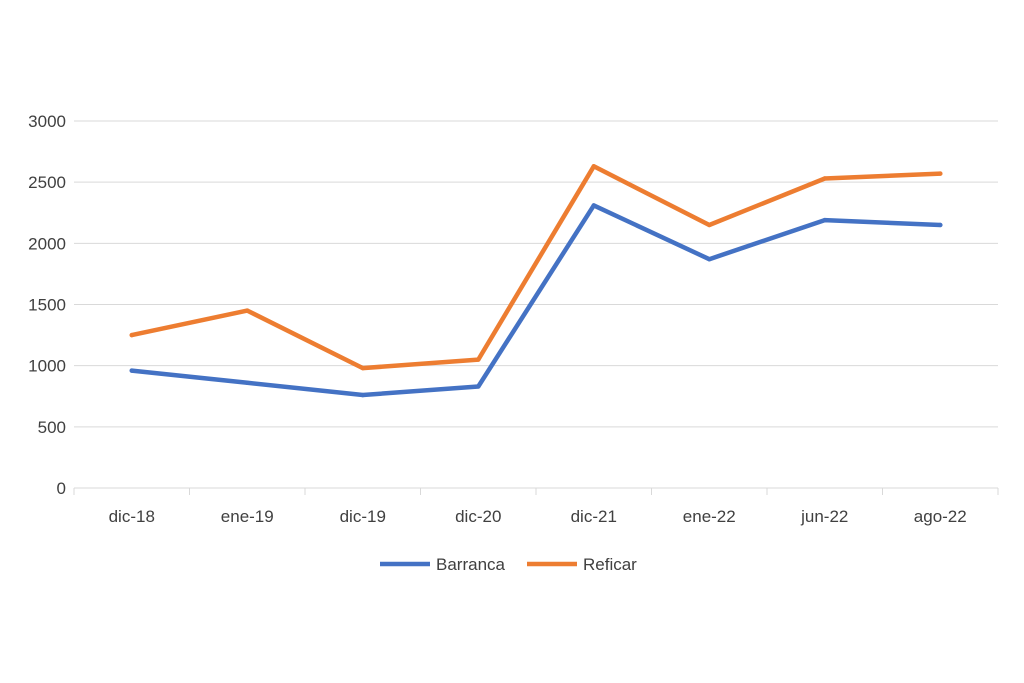 The height and width of the screenshot is (683, 1024). I want to click on x-tick-label: dic-18, so click(132, 516).